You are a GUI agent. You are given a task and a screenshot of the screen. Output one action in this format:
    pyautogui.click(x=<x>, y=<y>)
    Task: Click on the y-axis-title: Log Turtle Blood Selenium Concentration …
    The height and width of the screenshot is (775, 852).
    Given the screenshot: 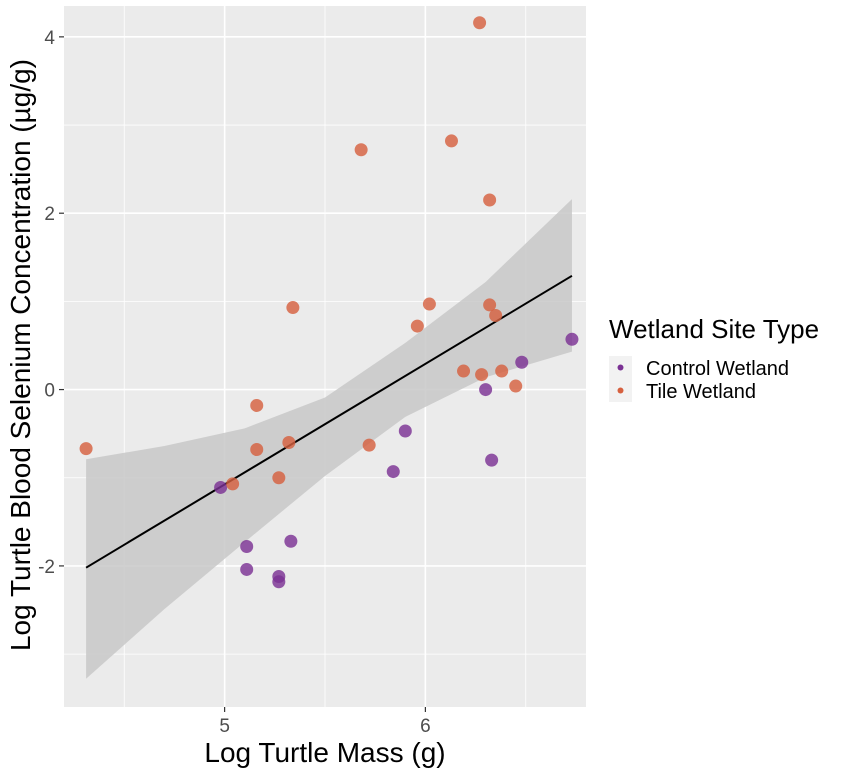 What is the action you would take?
    pyautogui.click(x=20, y=355)
    